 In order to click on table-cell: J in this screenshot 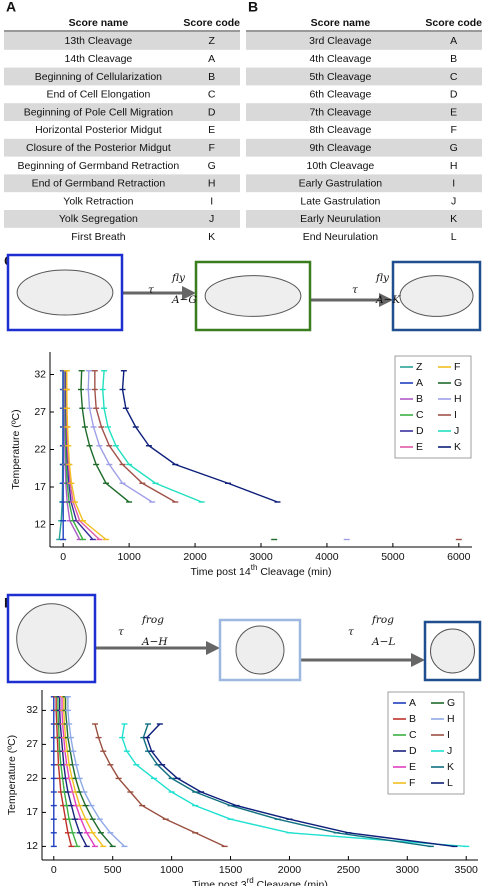, I will do `click(211, 219)`.